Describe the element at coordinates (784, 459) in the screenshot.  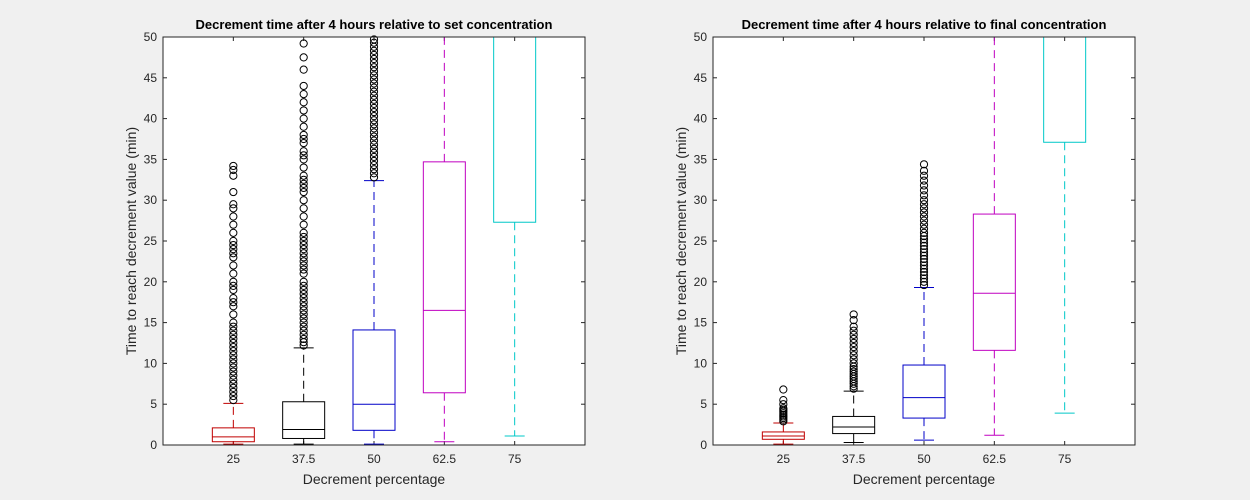
I see `x-tick-label: 25` at that location.